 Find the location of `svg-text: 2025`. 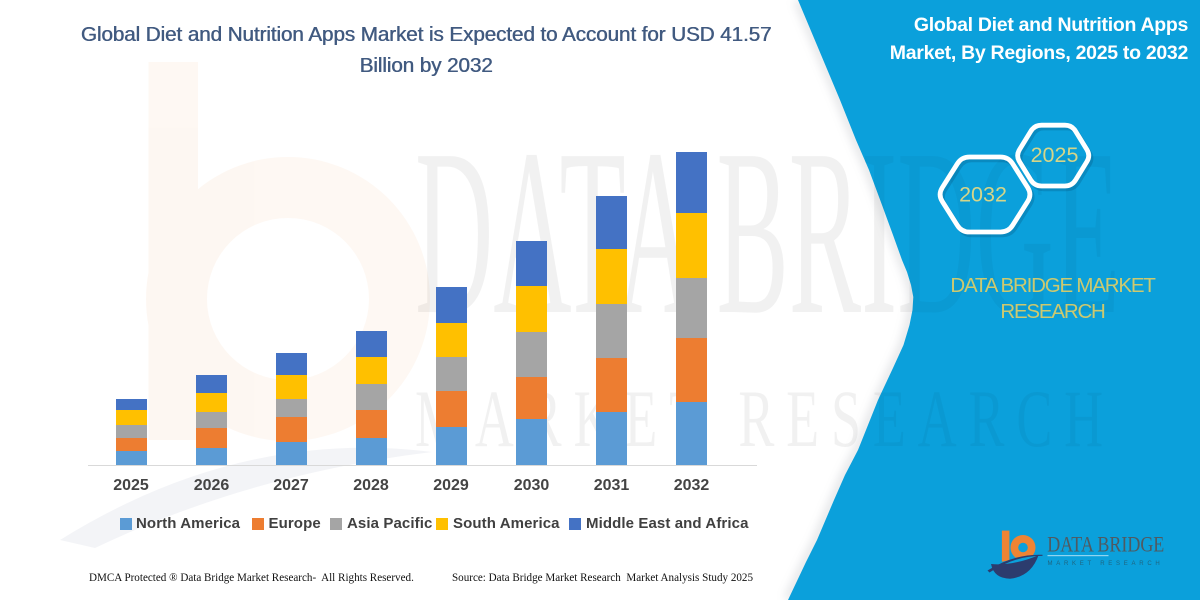

svg-text: 2025 is located at coordinates (1055, 155).